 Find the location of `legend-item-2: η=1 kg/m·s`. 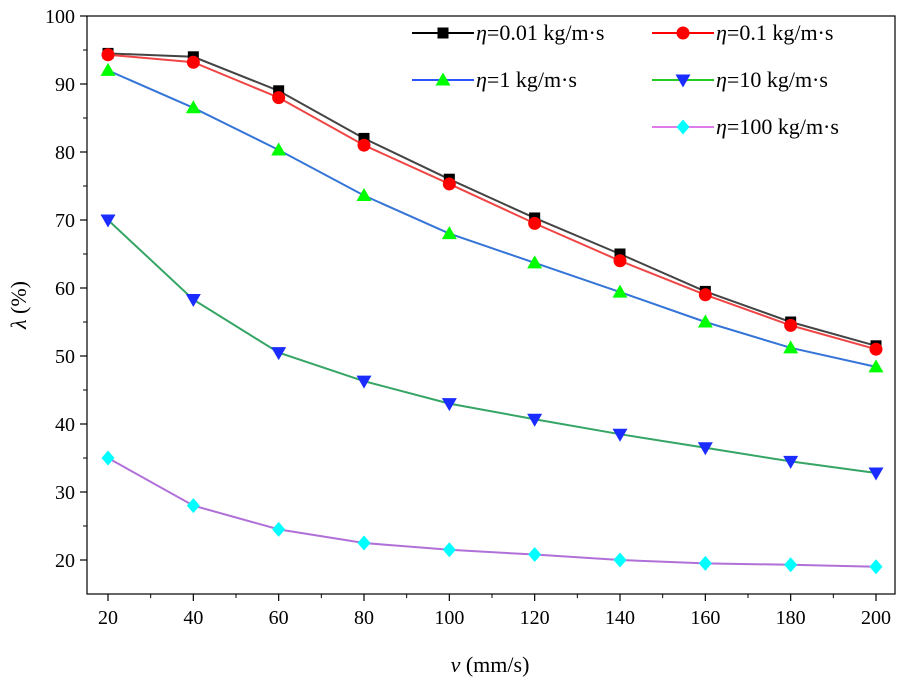

legend-item-2: η=1 kg/m·s is located at coordinates (494, 79).